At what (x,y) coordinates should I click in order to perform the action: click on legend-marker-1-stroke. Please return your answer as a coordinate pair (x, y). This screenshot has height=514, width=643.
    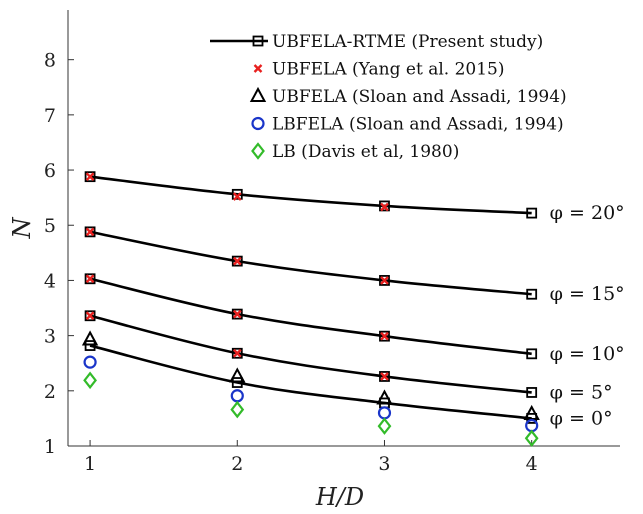
    Looking at the image, I should click on (258, 68).